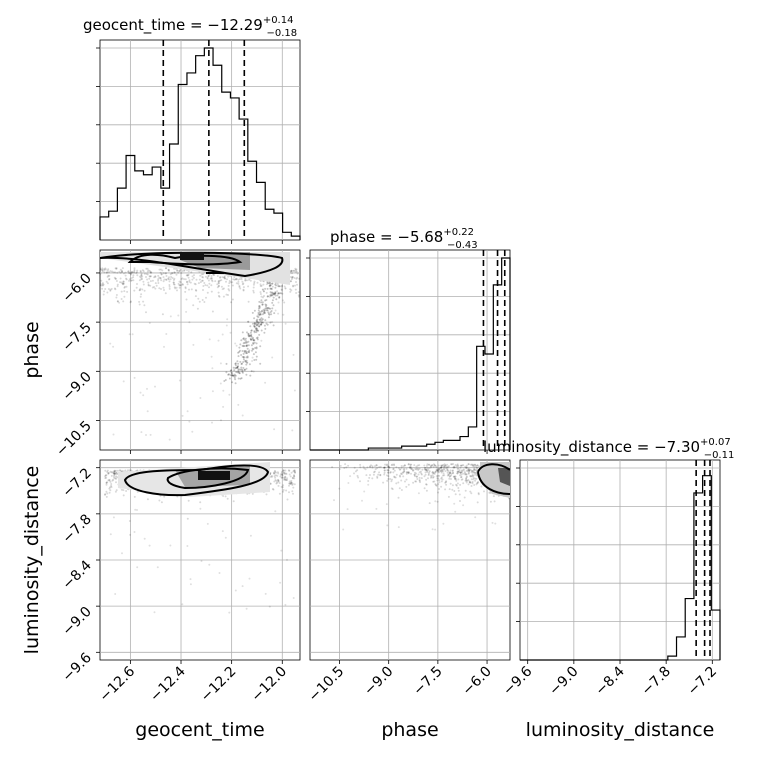 The height and width of the screenshot is (760, 760). I want to click on title-geocent-time: geocent_time = −12.29+0.14 −0.18, so click(190, 27).